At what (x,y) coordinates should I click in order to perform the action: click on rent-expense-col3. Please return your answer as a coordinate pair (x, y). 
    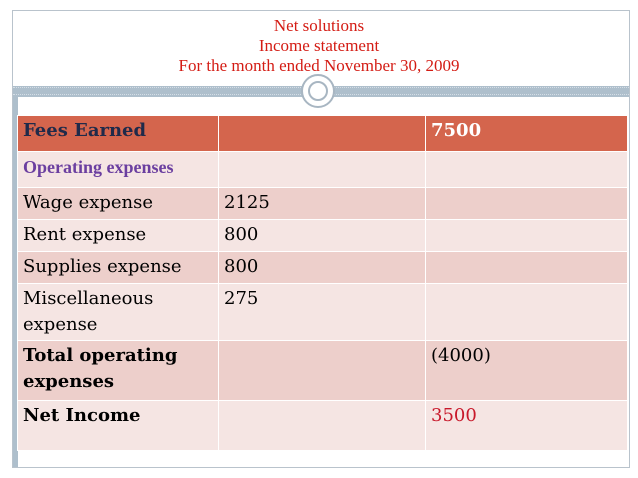
    Looking at the image, I should click on (526, 235).